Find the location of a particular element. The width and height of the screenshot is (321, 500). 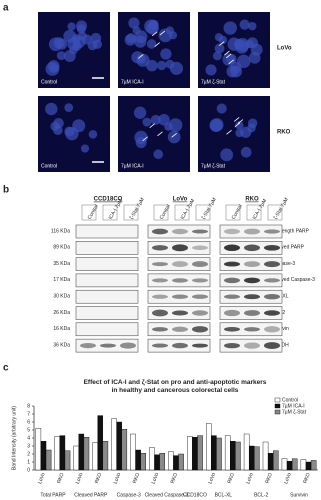

marker-name: Full-length PARP is located at coordinates (290, 231).